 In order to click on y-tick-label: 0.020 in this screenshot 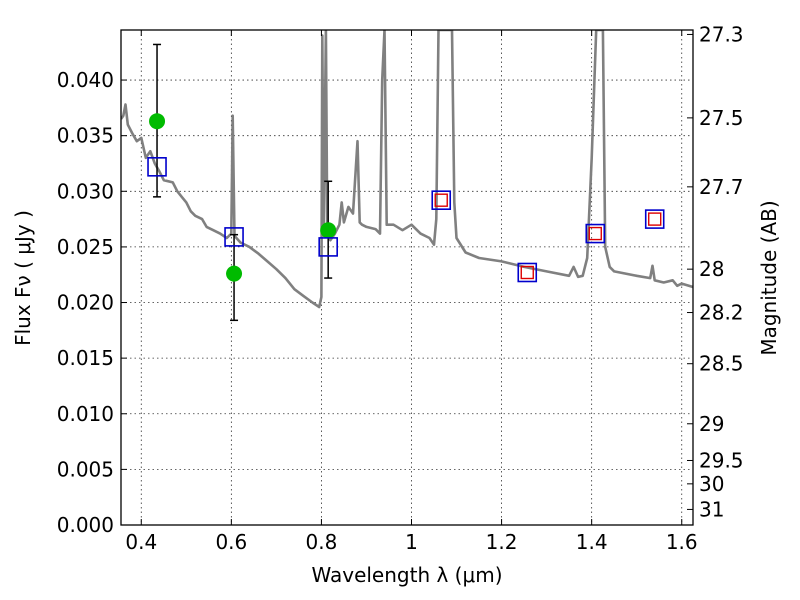, I will do `click(85, 303)`.